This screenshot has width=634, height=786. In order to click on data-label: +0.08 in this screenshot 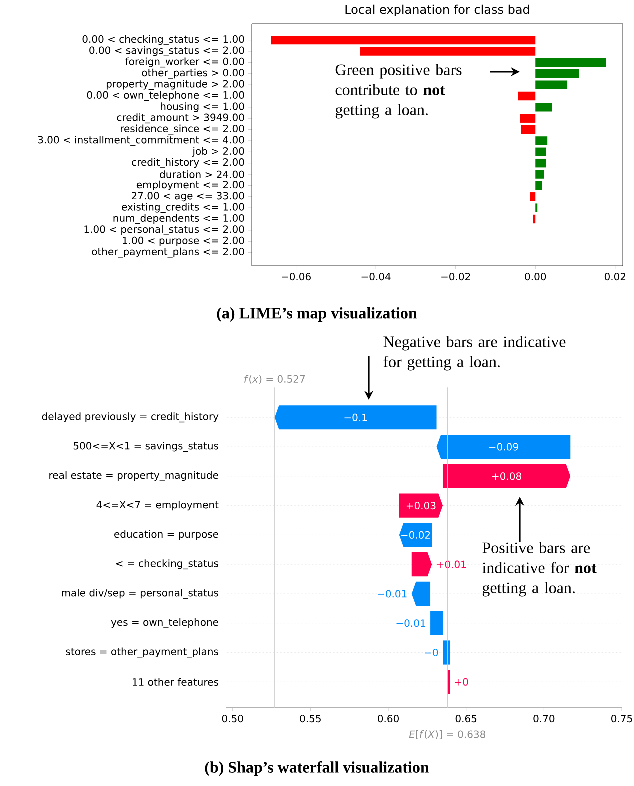, I will do `click(507, 476)`.